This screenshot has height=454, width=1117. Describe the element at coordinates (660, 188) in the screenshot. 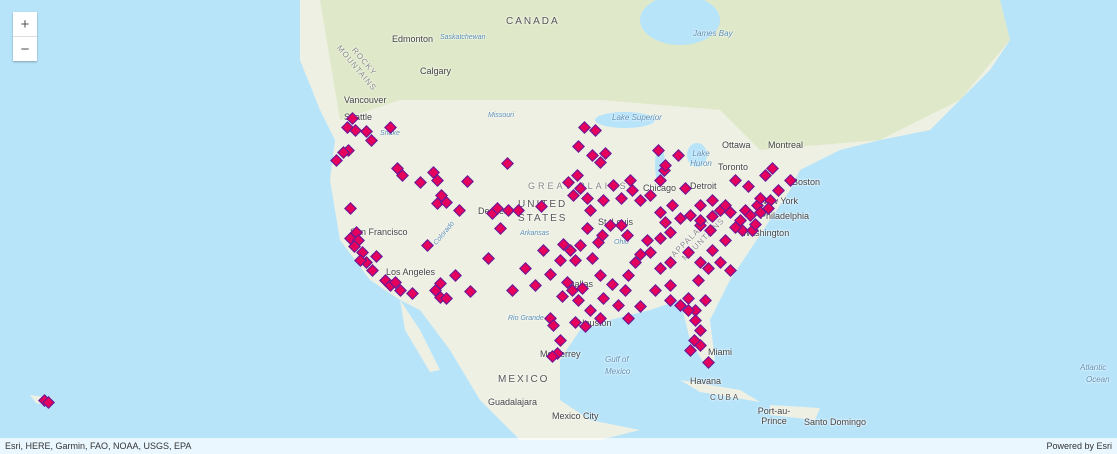

I see `label-chicago: Chicago` at that location.